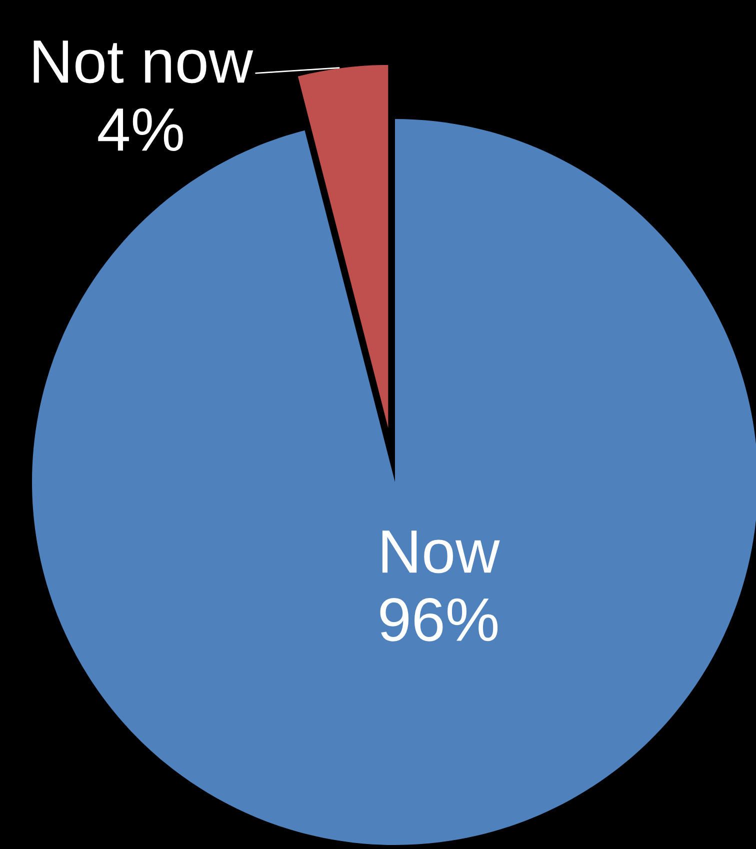 This screenshot has width=756, height=849. What do you see at coordinates (144, 62) in the screenshot?
I see `slice-label: Not now` at bounding box center [144, 62].